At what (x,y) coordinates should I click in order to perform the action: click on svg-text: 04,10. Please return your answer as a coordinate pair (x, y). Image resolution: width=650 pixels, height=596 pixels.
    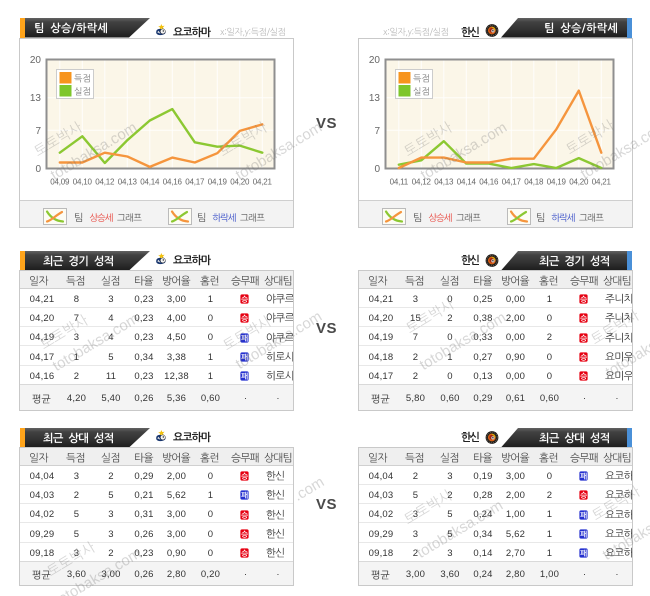
    Looking at the image, I should click on (83, 182).